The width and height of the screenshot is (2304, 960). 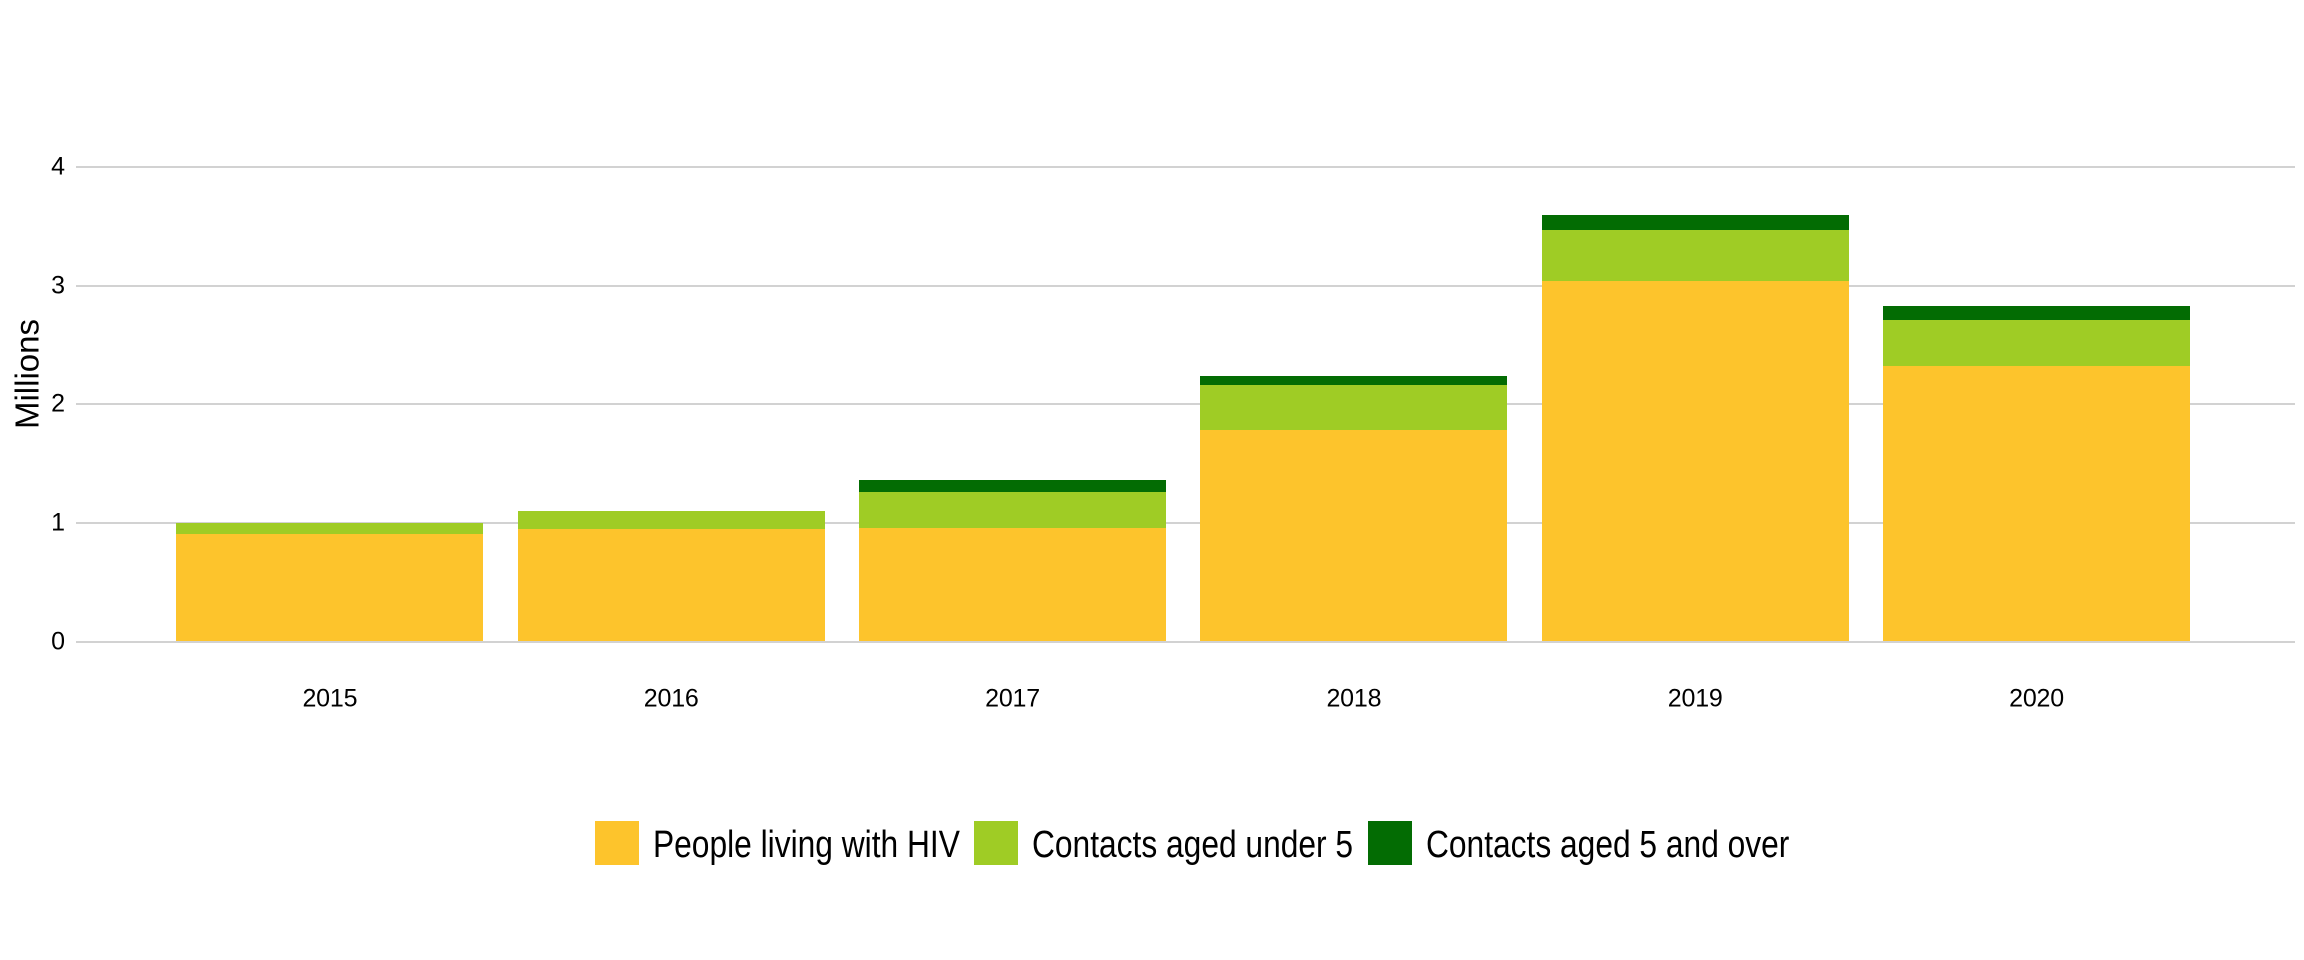 I want to click on x-category-label-2016: 2016, so click(x=671, y=698).